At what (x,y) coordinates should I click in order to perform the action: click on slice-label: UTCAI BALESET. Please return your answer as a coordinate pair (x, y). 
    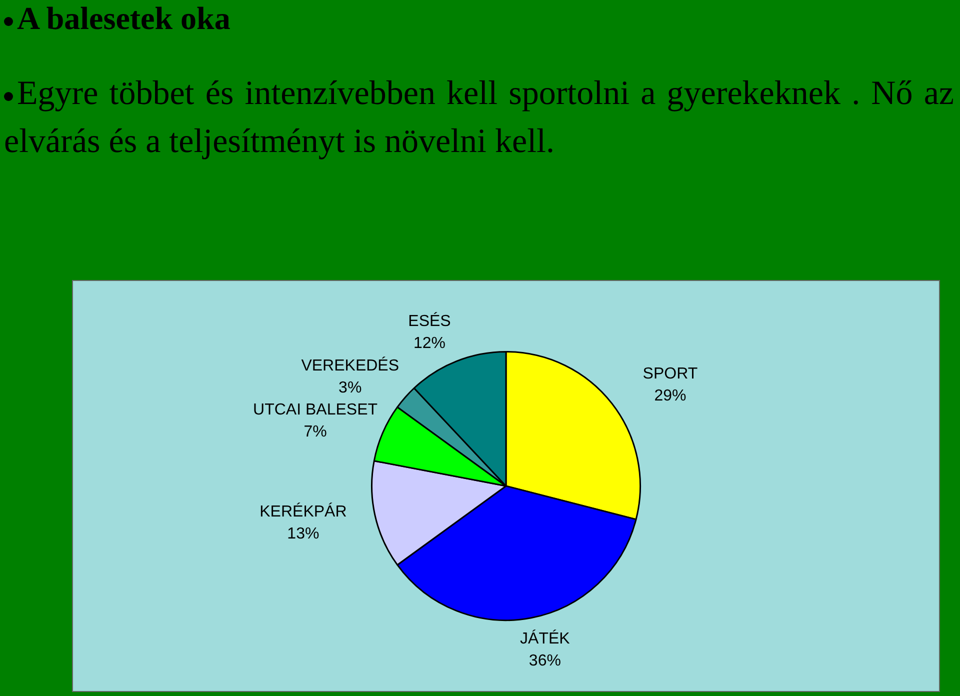
    Looking at the image, I should click on (315, 409).